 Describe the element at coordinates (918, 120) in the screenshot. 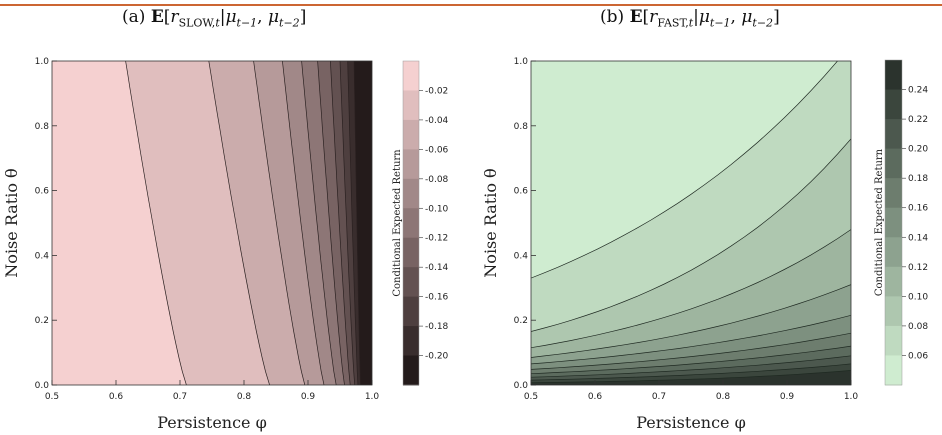

I see `colorbar-tick-label: 0.22` at that location.